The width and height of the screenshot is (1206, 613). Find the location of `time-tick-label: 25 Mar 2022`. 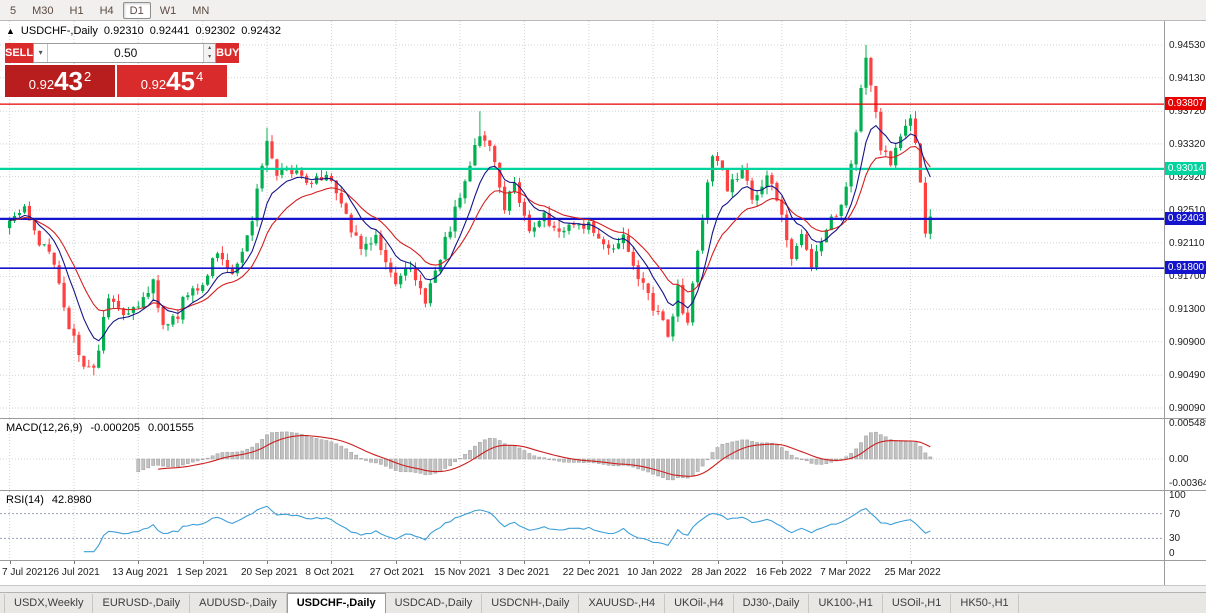

time-tick-label: 25 Mar 2022 is located at coordinates (912, 572).